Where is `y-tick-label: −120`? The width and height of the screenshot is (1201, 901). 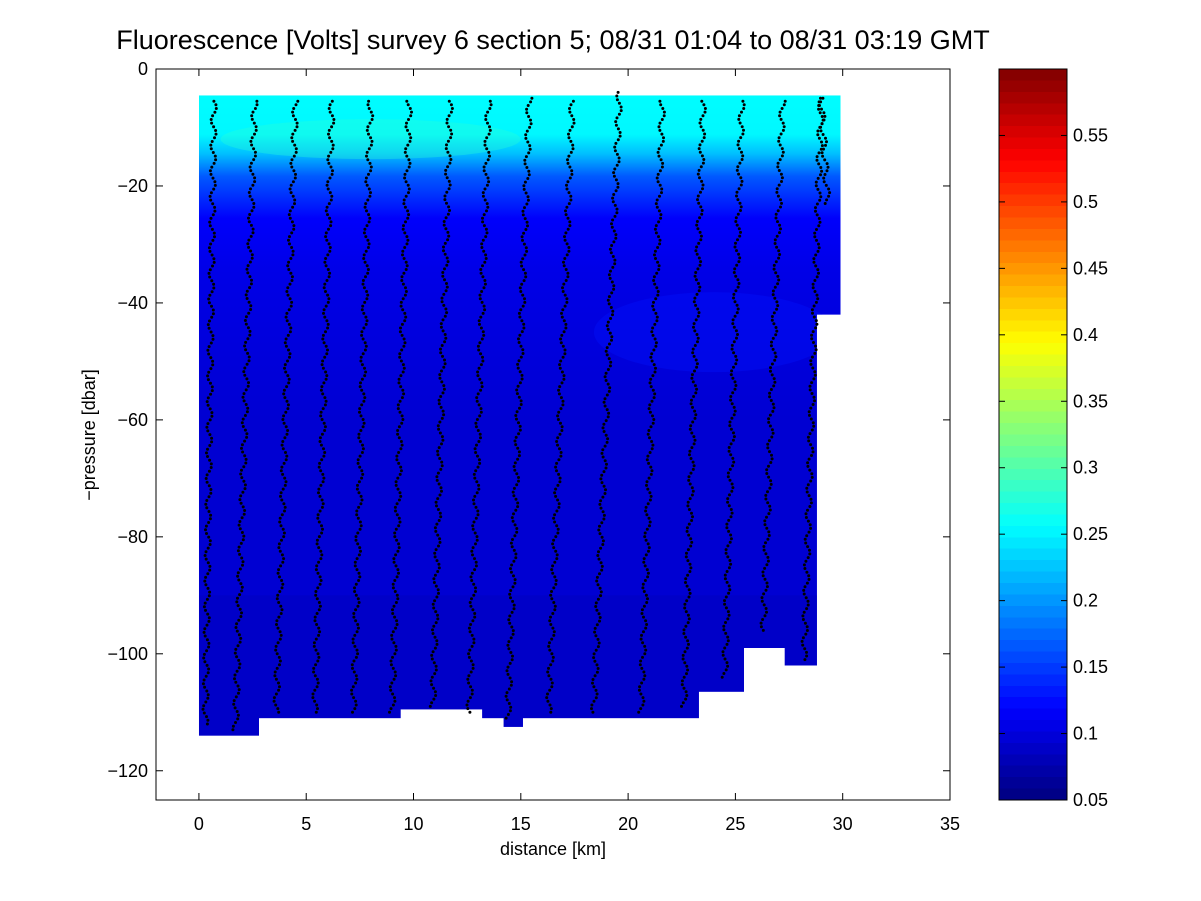 y-tick-label: −120 is located at coordinates (127, 771).